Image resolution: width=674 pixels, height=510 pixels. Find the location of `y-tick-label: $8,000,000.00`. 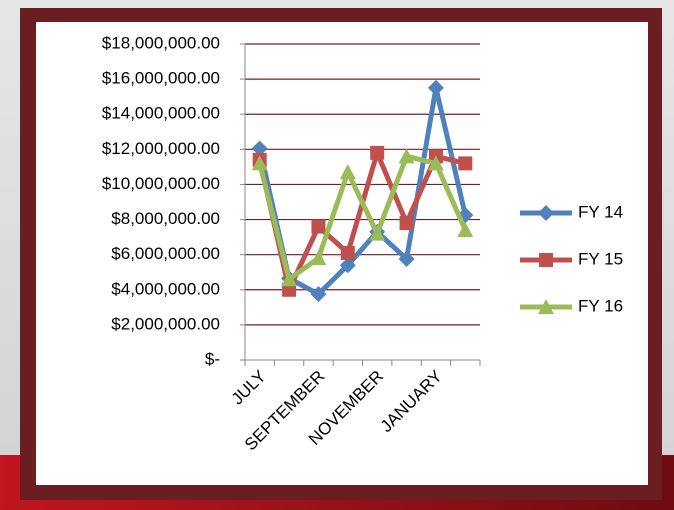

y-tick-label: $8,000,000.00 is located at coordinates (165, 218).